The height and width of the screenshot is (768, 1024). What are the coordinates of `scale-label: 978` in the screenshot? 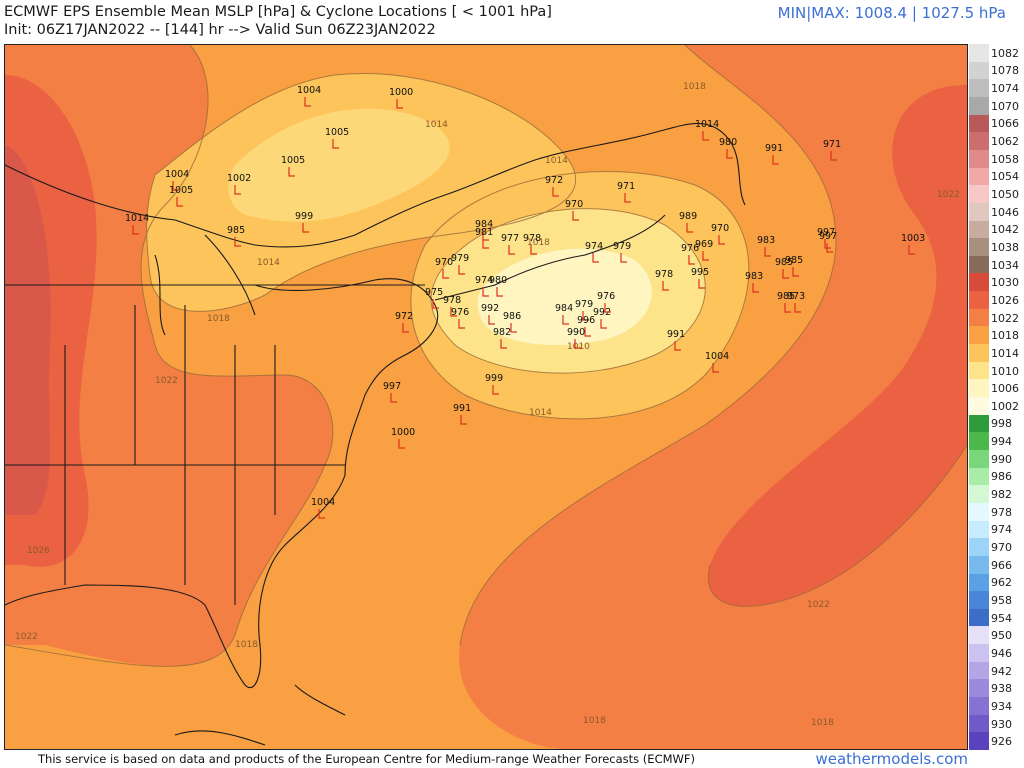 It's located at (1001, 512).